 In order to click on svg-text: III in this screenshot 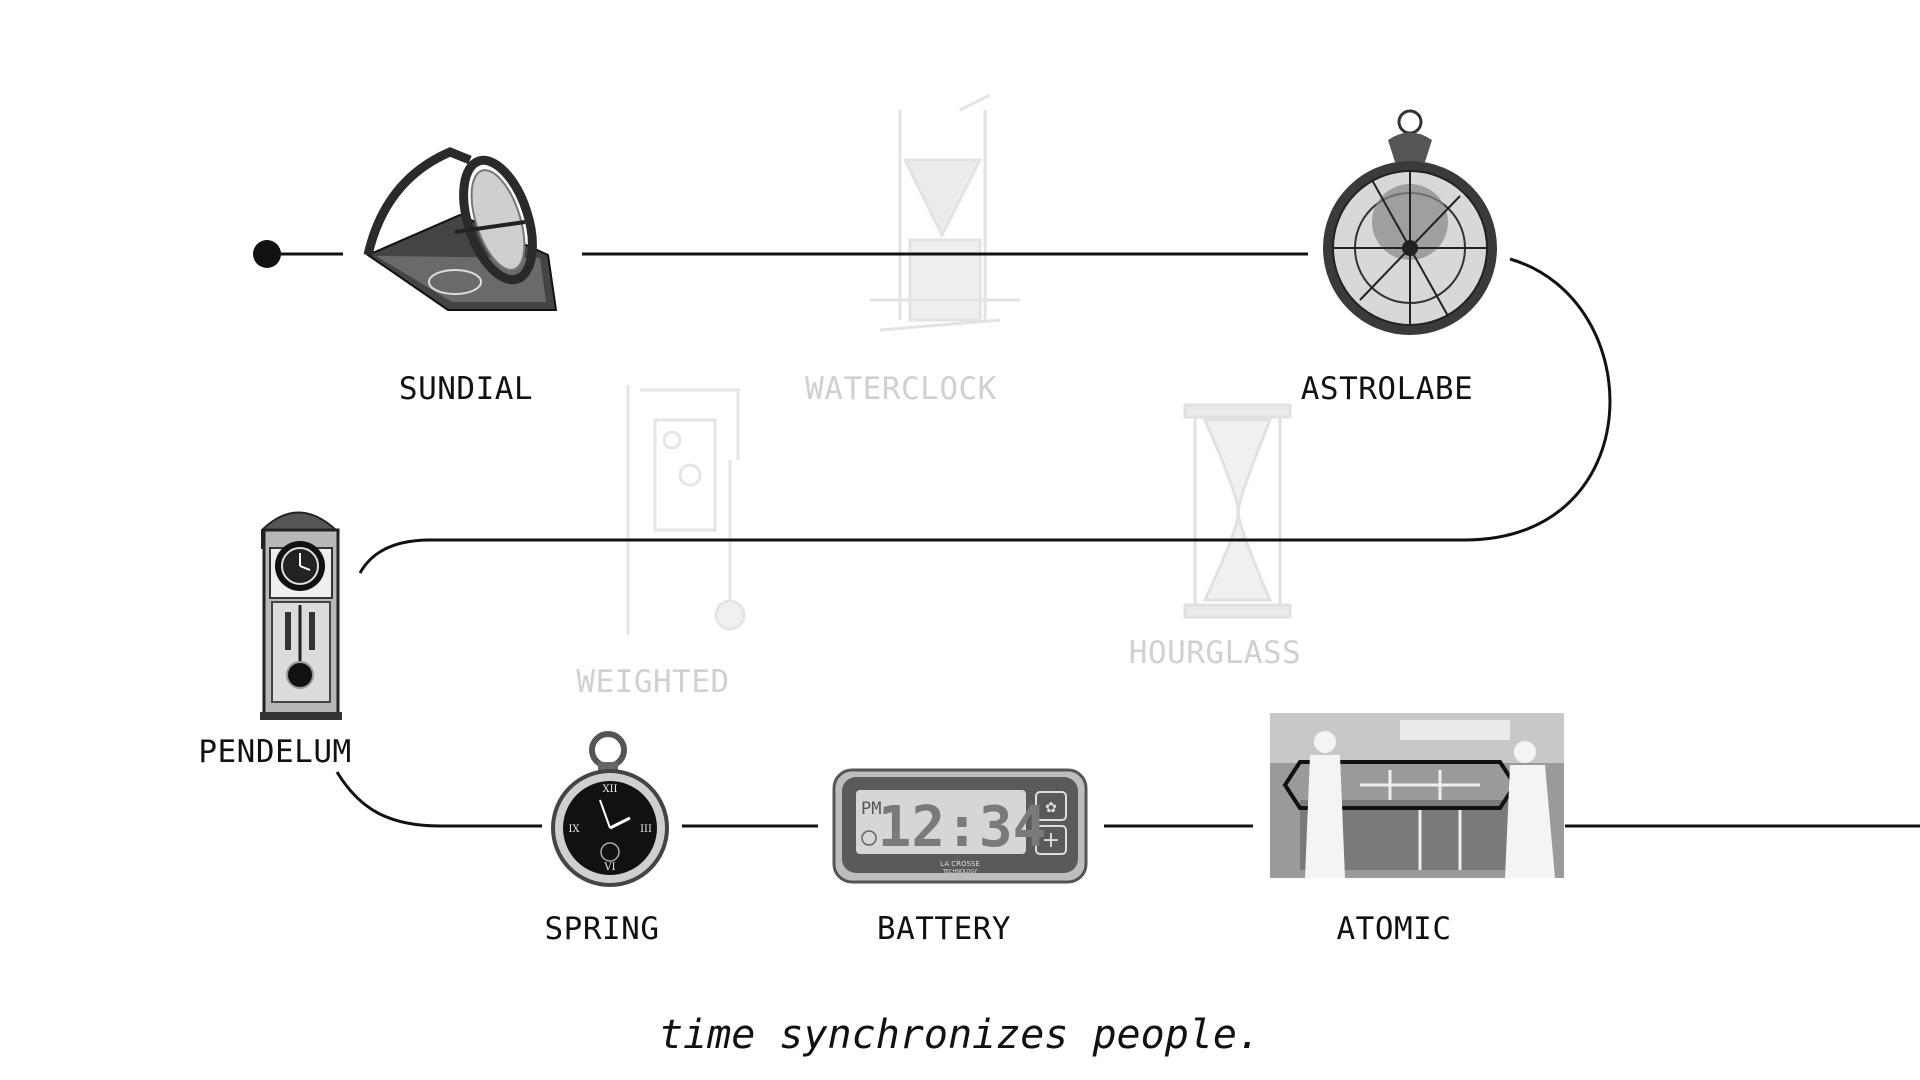, I will do `click(646, 829)`.